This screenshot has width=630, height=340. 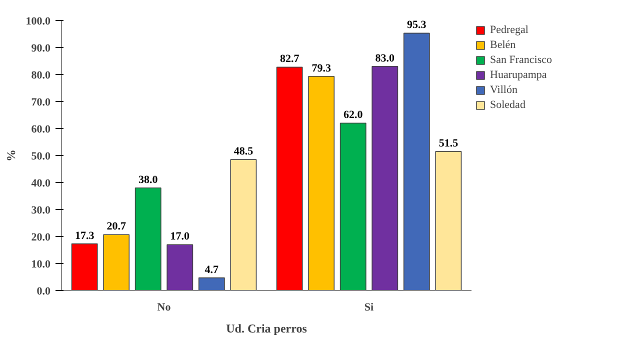 I want to click on y-tick-label: 90.0, so click(x=41, y=48).